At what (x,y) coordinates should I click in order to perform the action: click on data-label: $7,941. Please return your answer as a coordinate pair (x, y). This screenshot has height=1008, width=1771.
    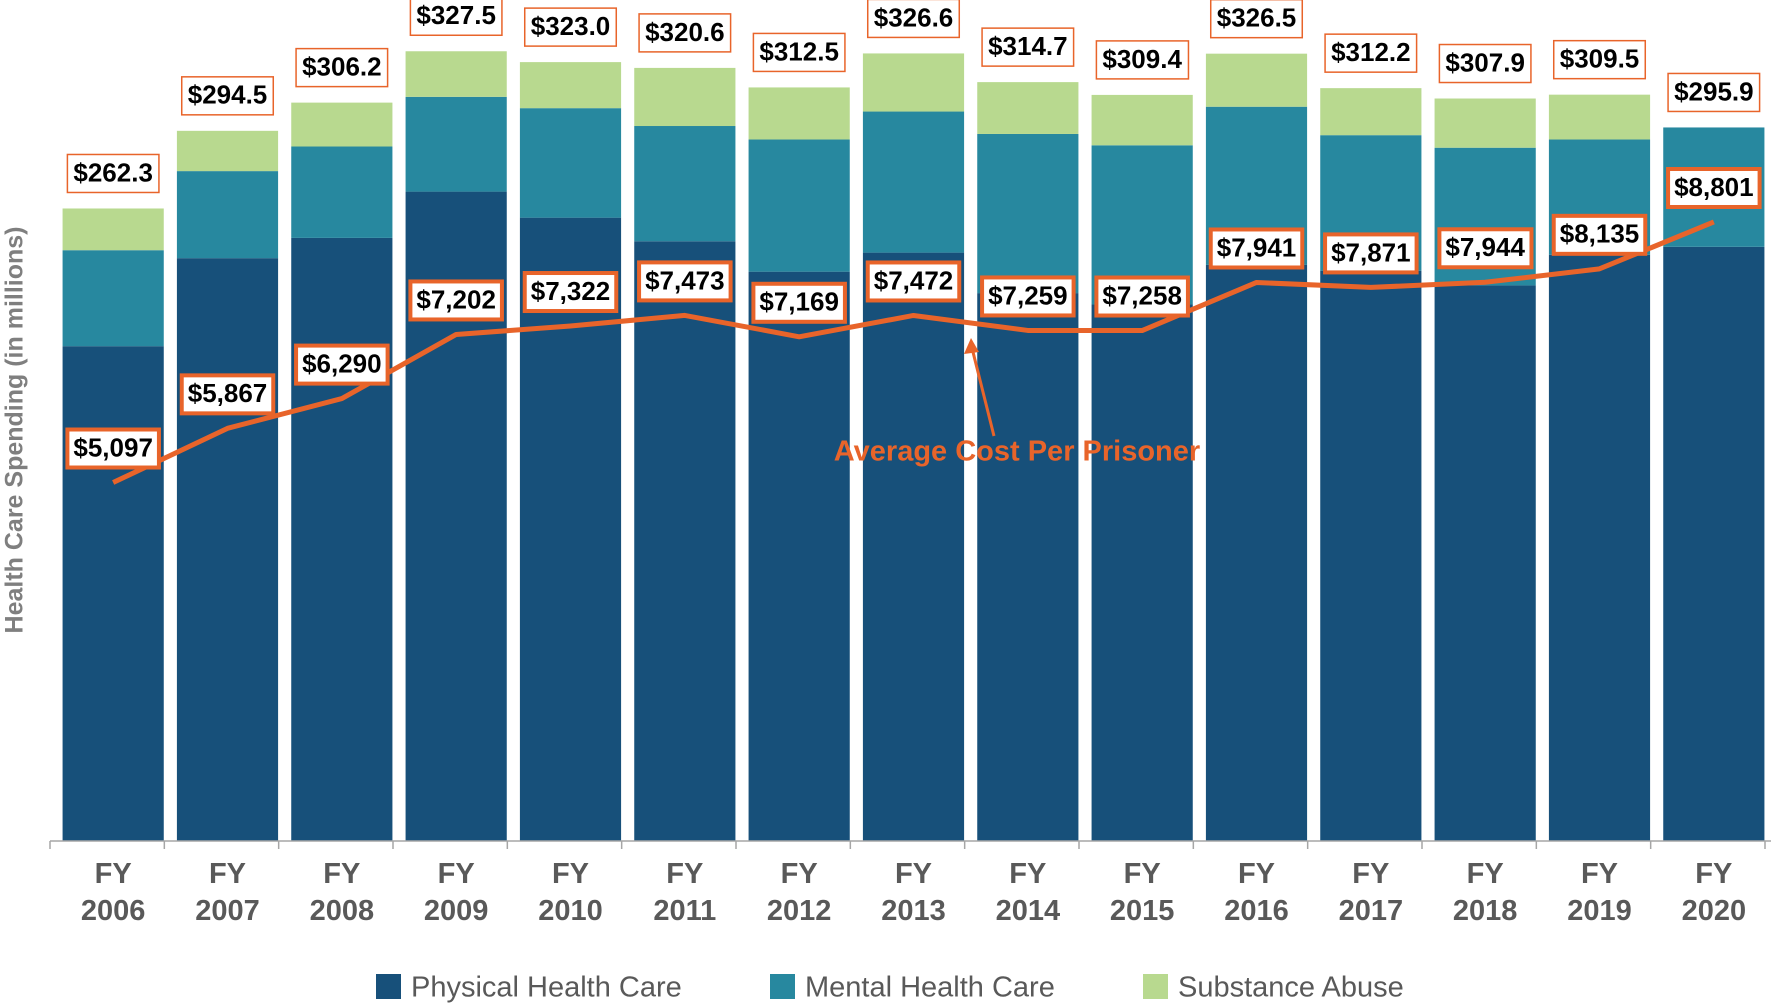
    Looking at the image, I should click on (1257, 247).